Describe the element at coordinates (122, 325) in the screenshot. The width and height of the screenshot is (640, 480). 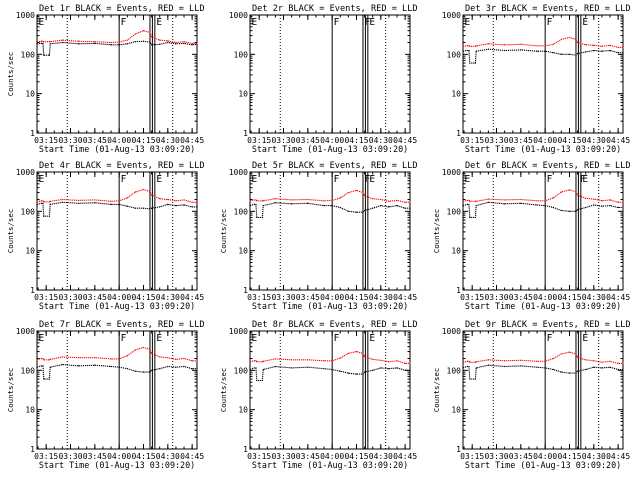
I see `chart-title: Det 7r BLACK = Events, RED = LLD` at that location.